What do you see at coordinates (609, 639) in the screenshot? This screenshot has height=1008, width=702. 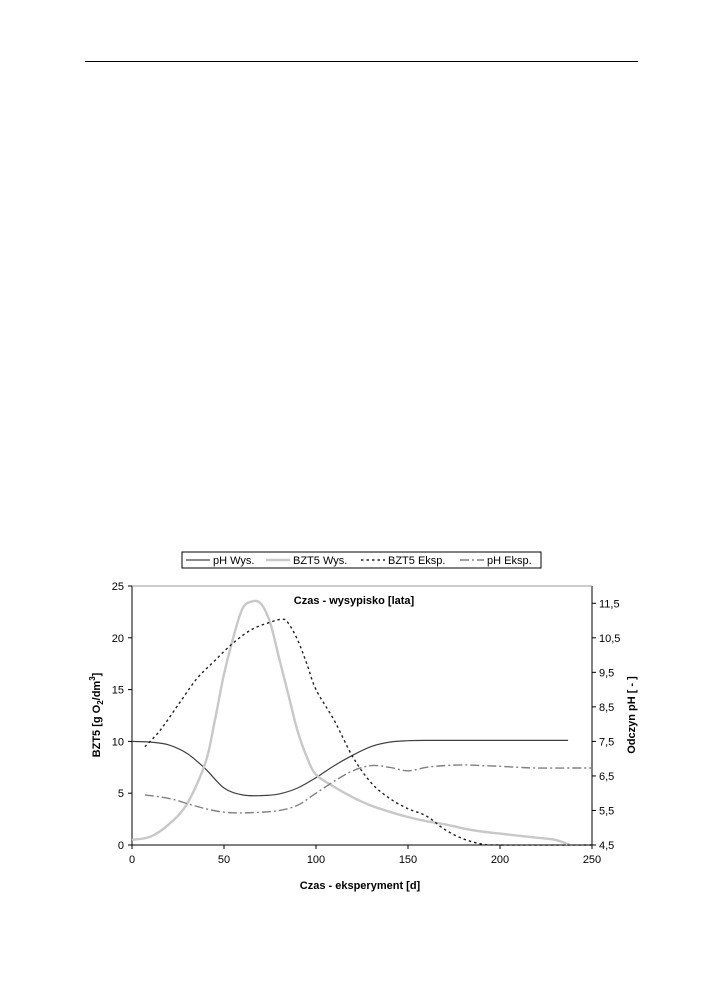 I see `y2-tick-label: 10,5` at bounding box center [609, 639].